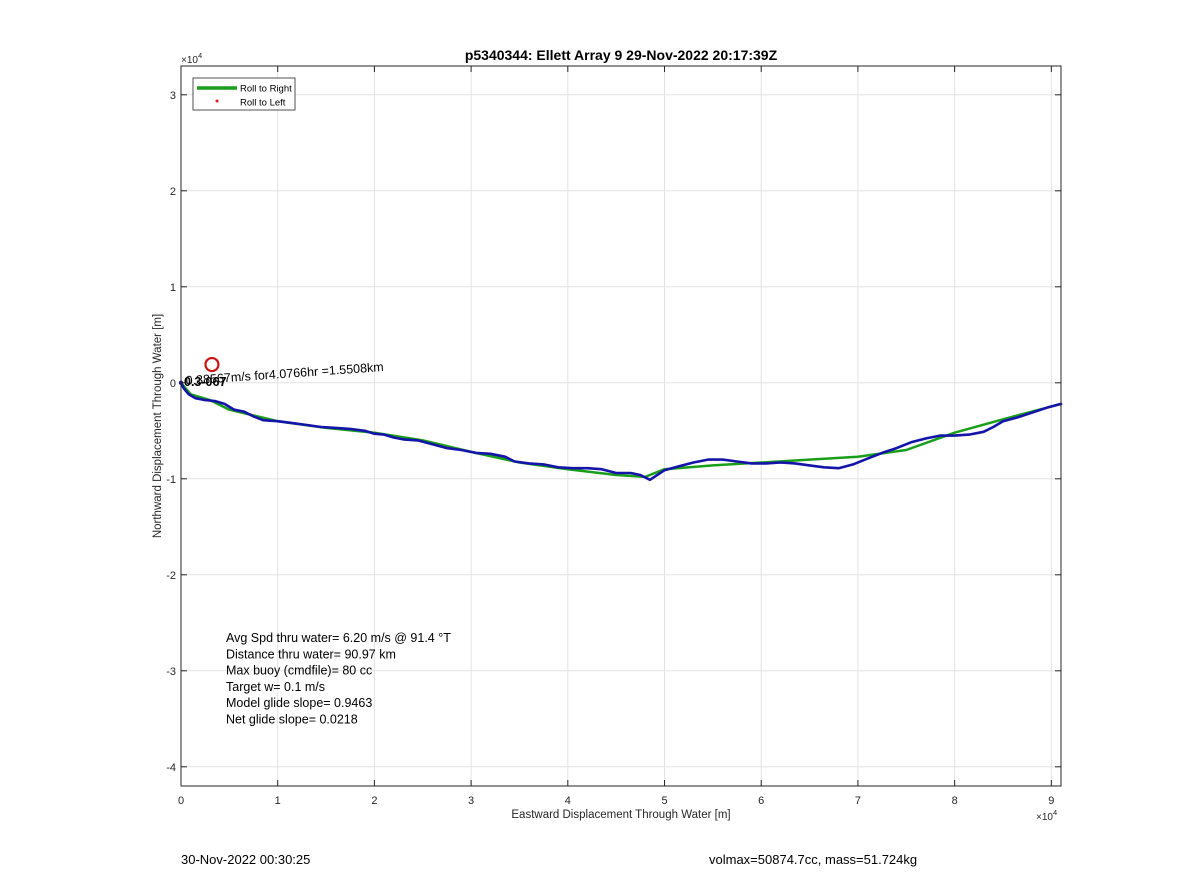 The width and height of the screenshot is (1200, 885). What do you see at coordinates (471, 801) in the screenshot?
I see `x-tick-label: 3` at bounding box center [471, 801].